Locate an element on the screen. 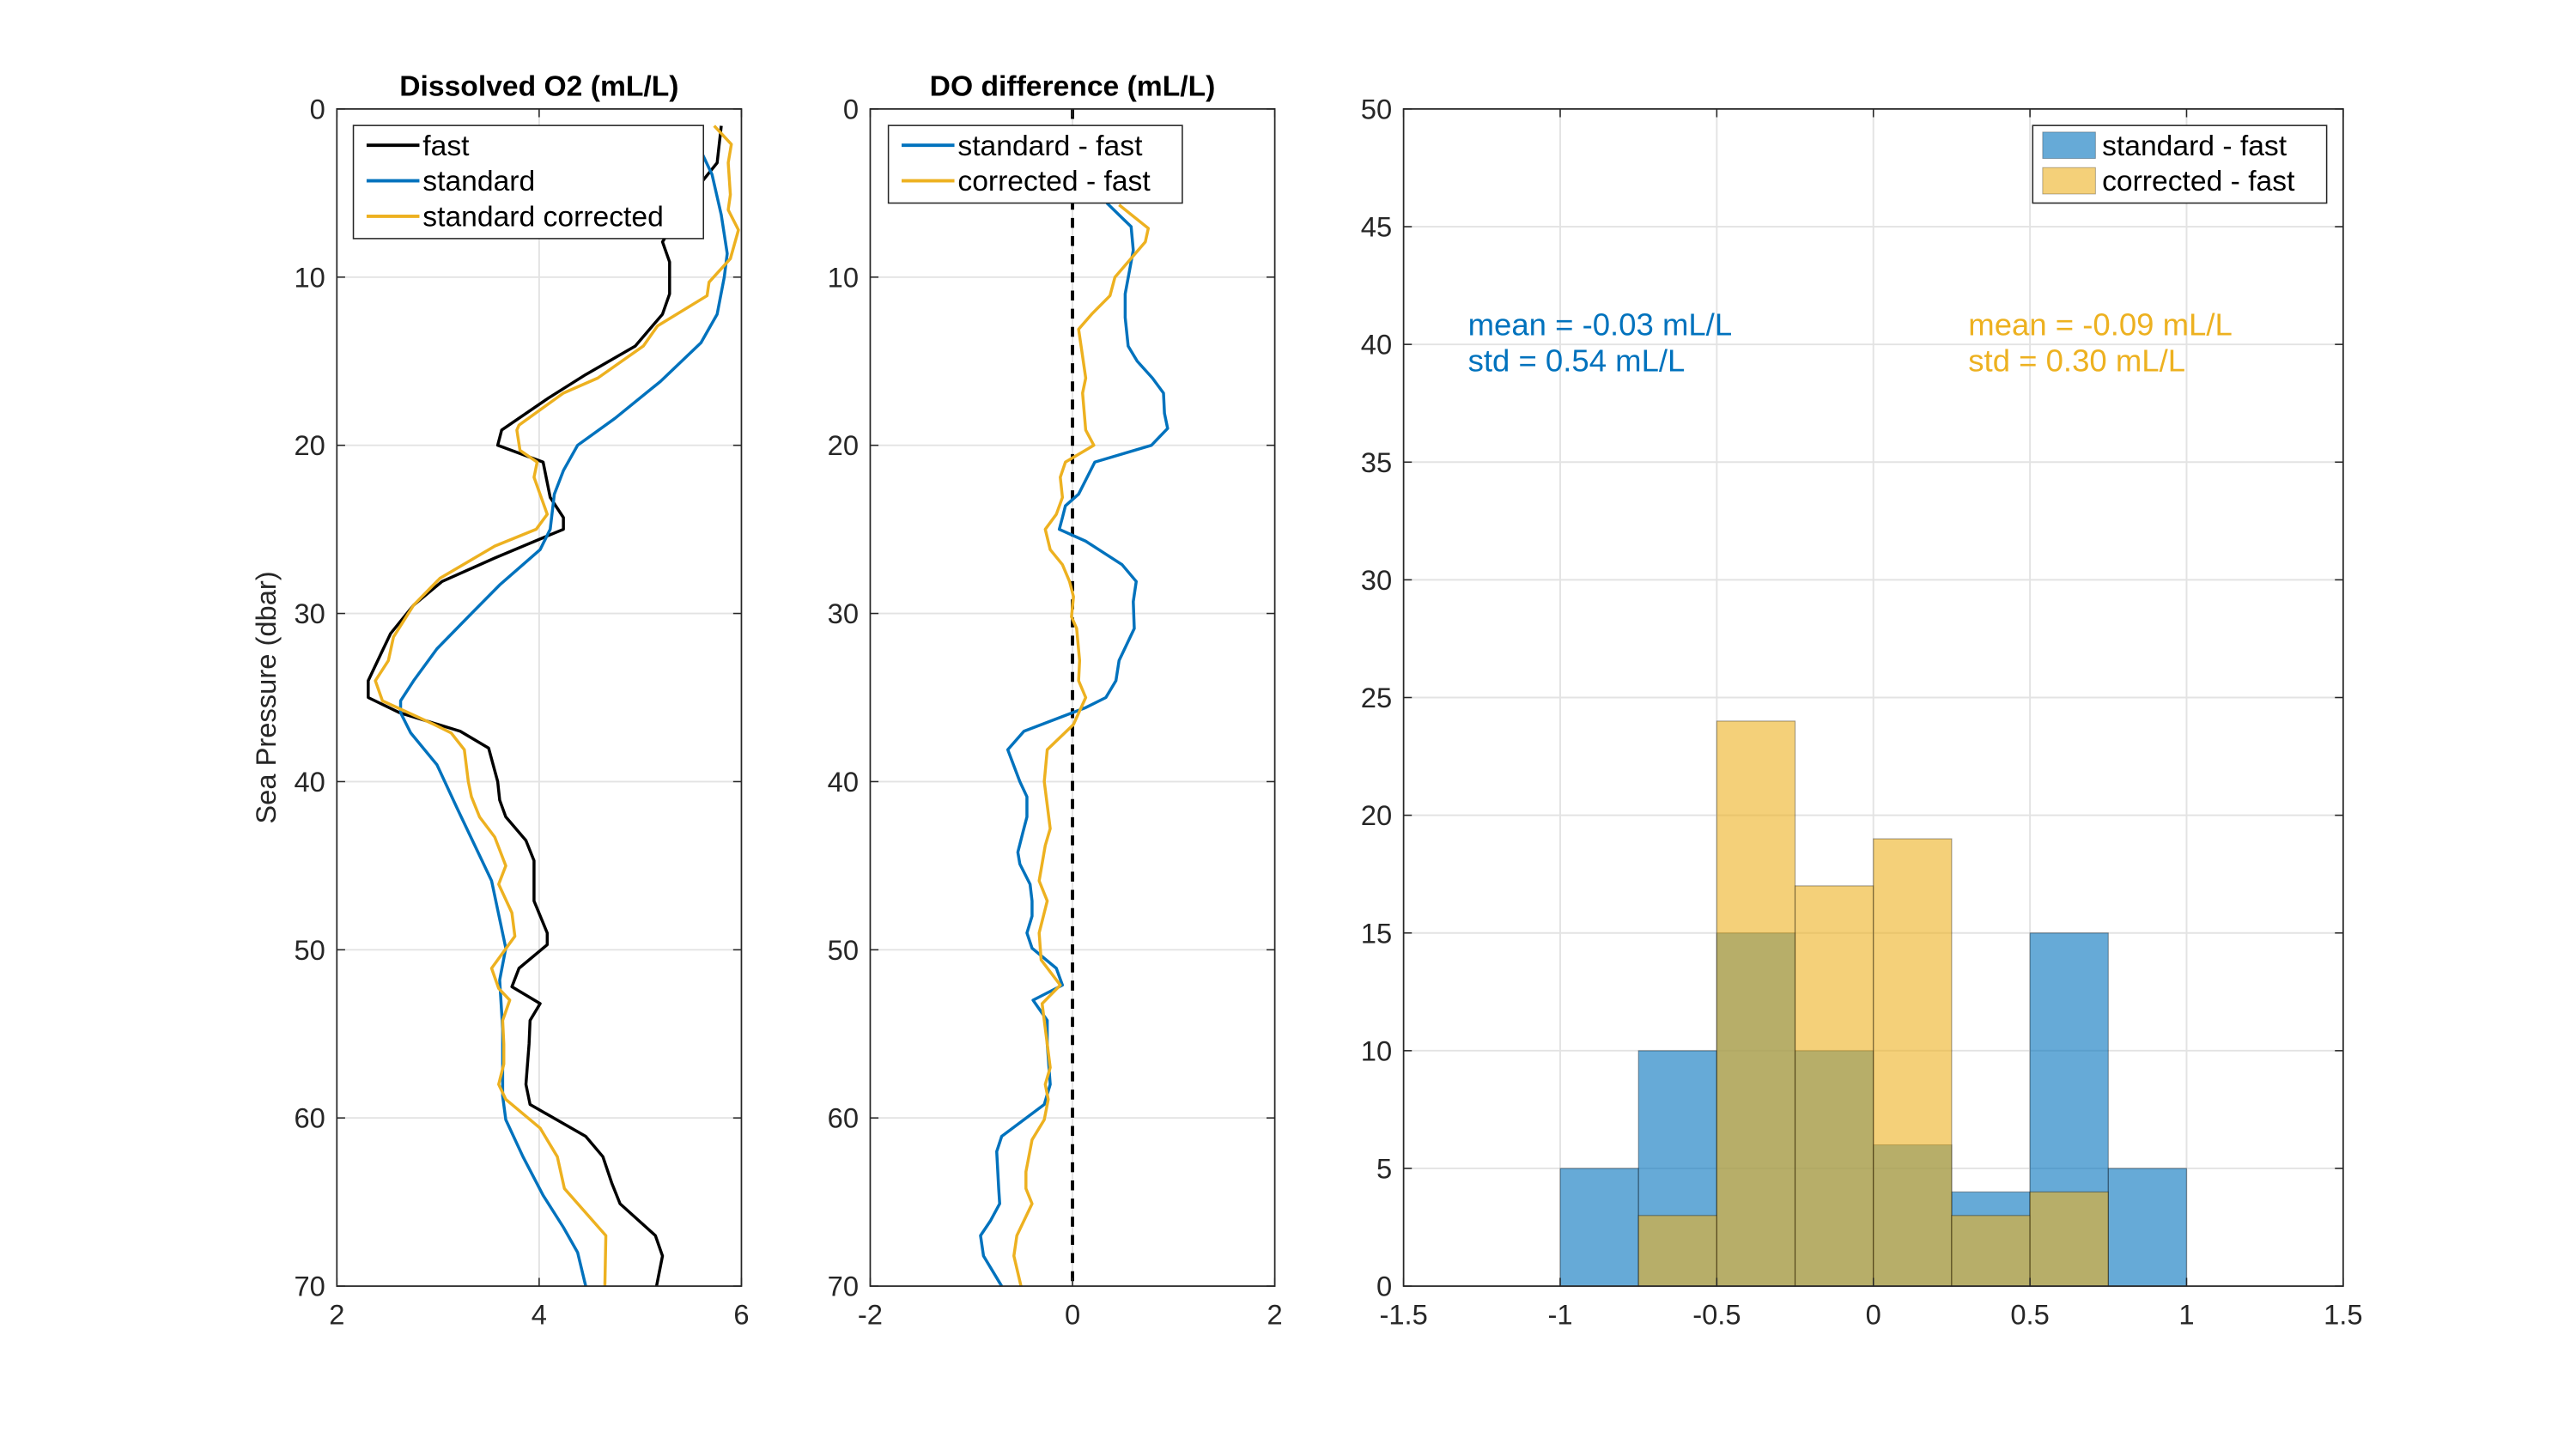 The width and height of the screenshot is (2576, 1438). y-axis-label: Sea Pressure (dbar) is located at coordinates (266, 697).